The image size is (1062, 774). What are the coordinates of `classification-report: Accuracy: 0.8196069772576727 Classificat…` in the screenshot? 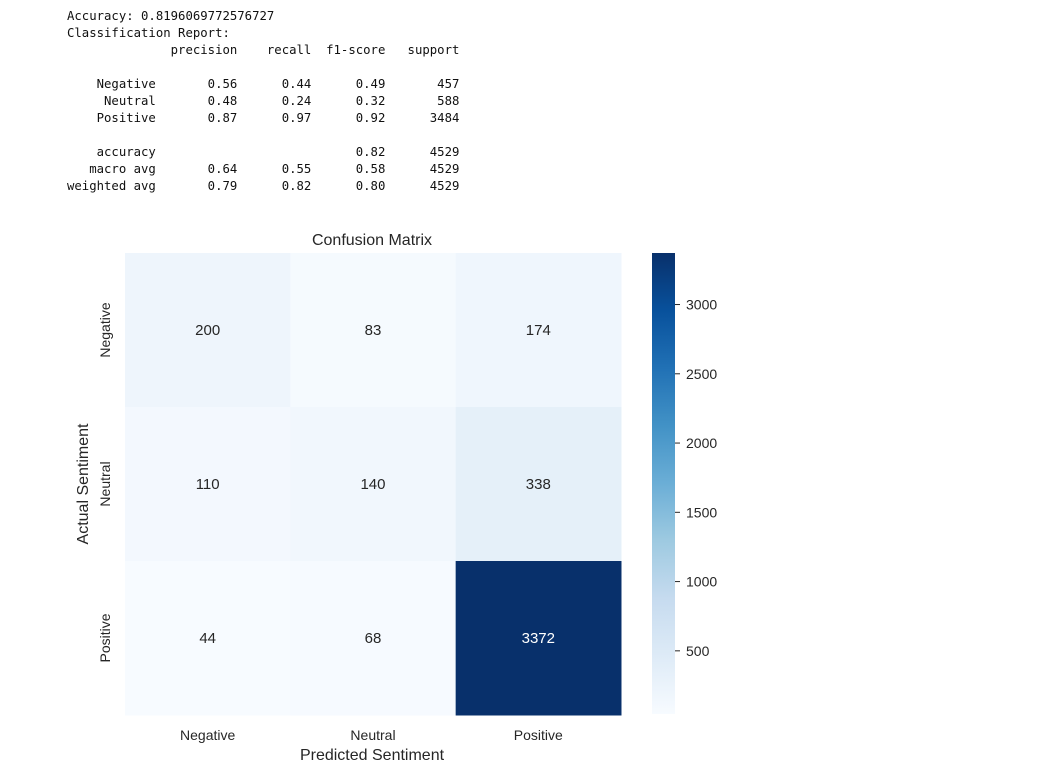 It's located at (263, 101).